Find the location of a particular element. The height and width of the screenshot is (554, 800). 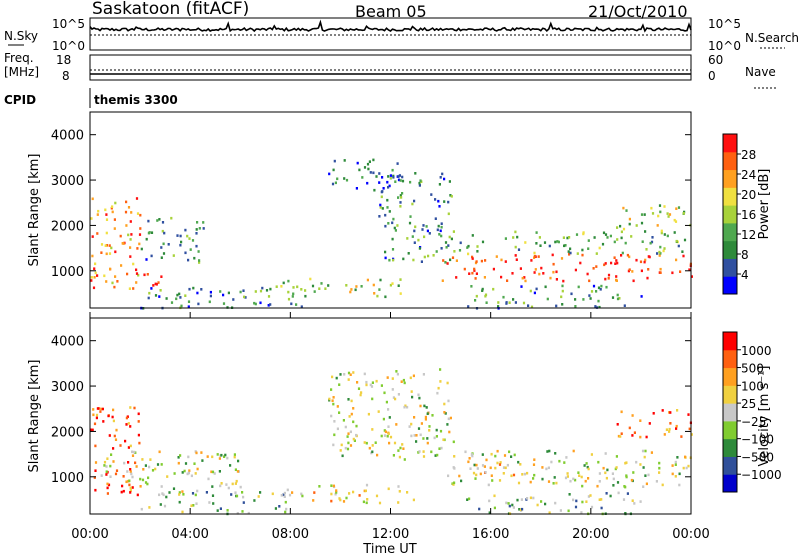

power-colorbar: 4 8 12 16 20 24 28 is located at coordinates (739, 214).